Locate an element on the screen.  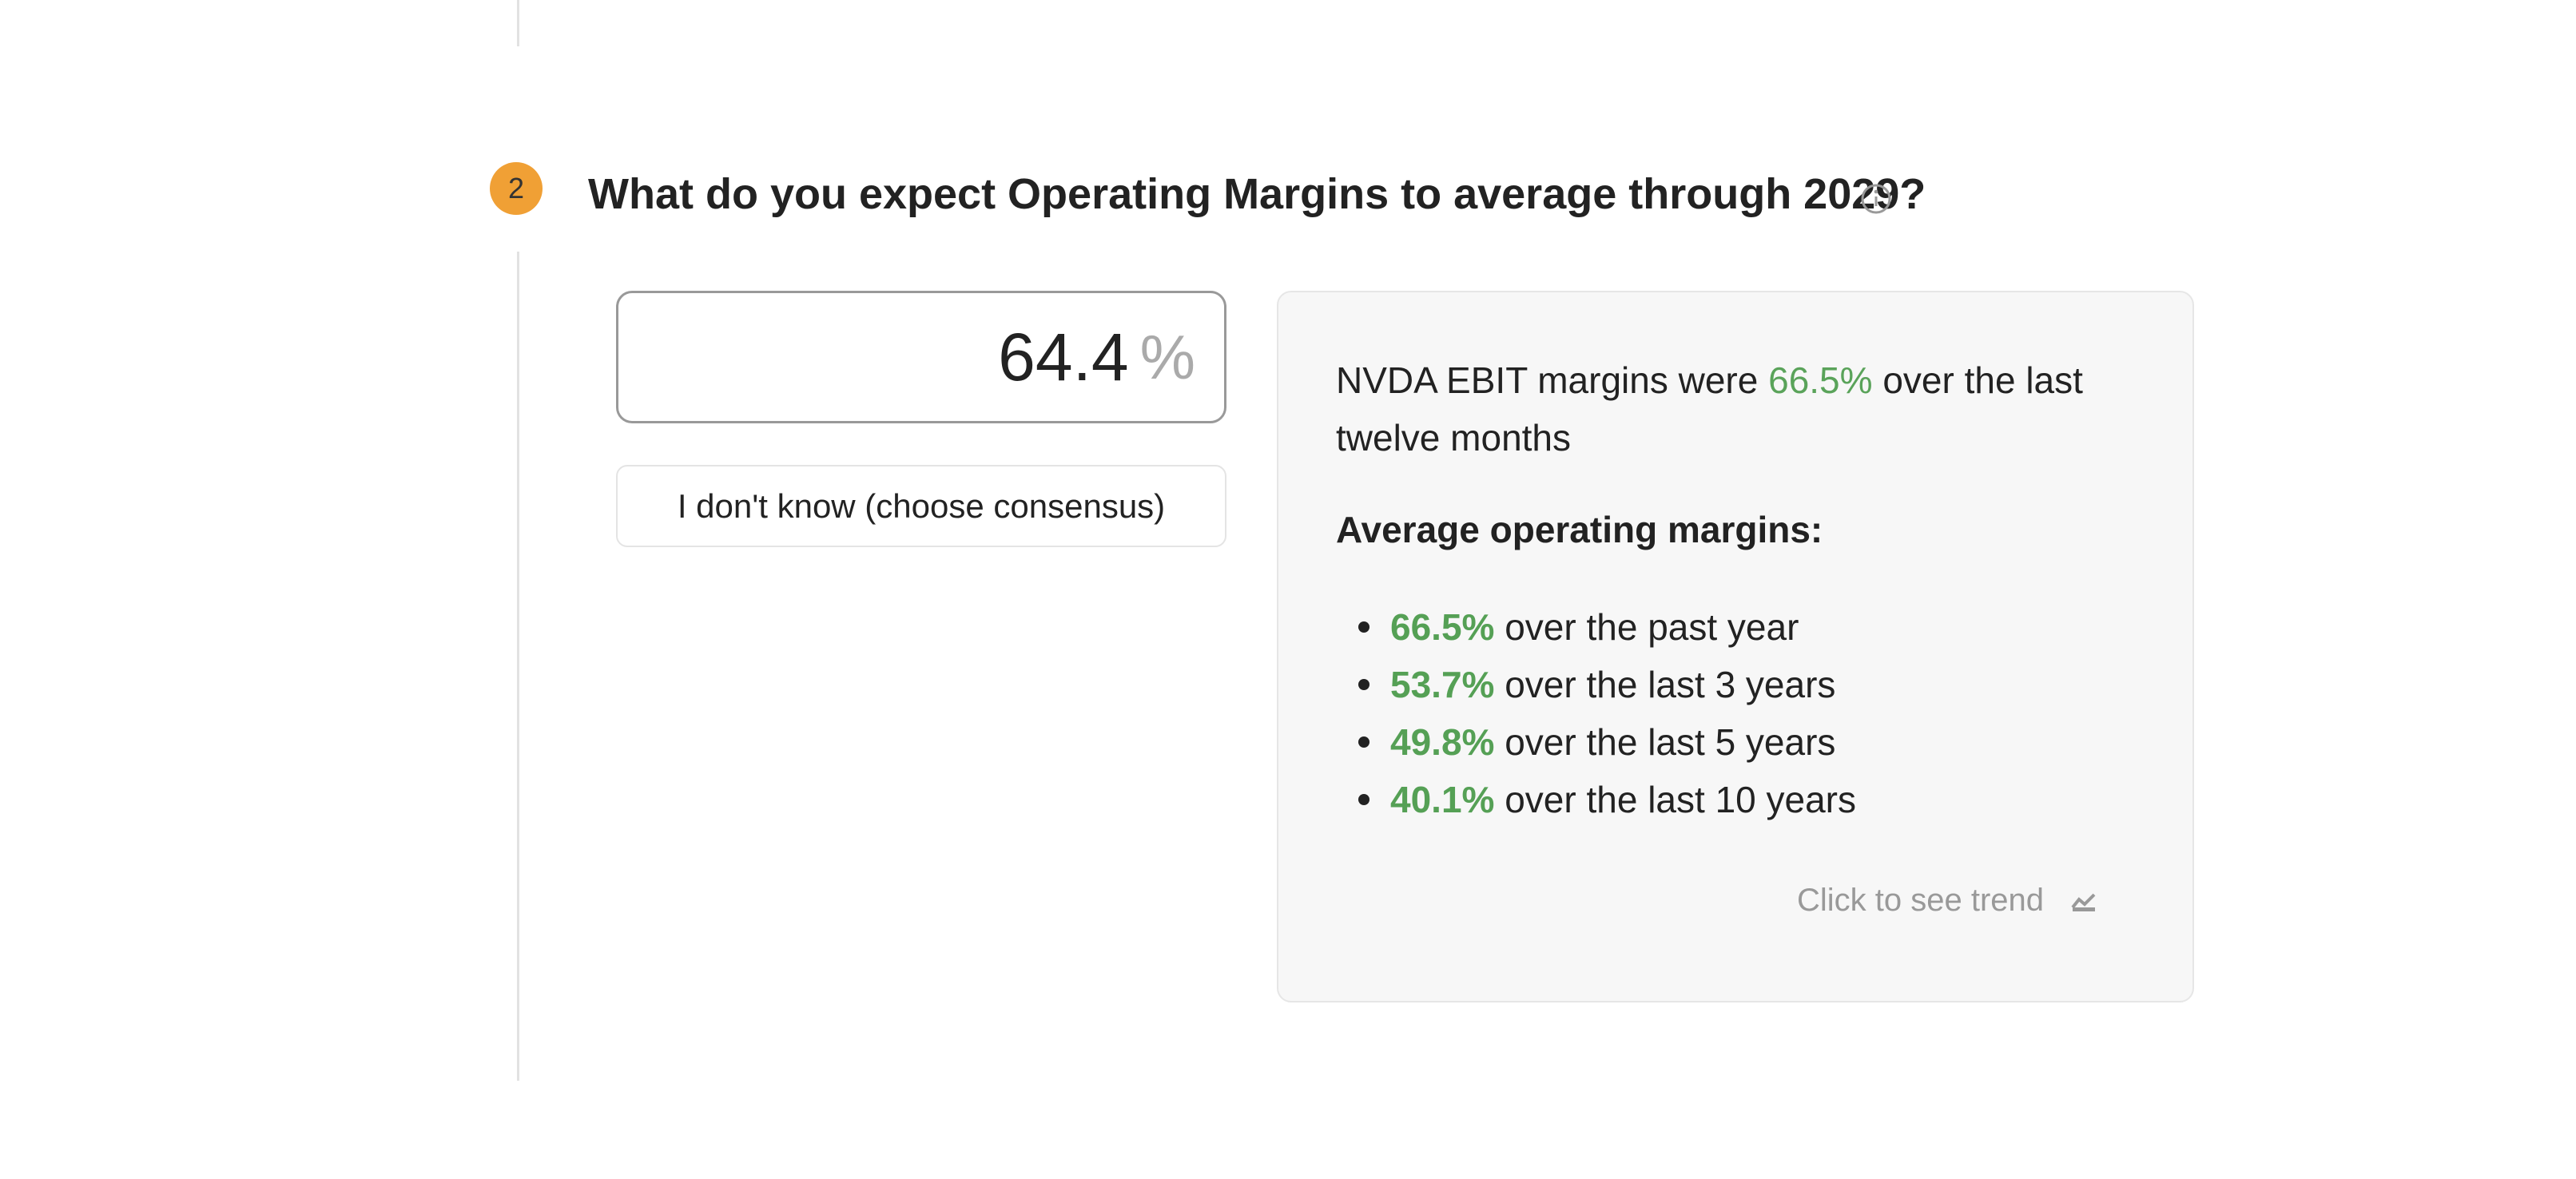
info-icon is located at coordinates (1876, 199).